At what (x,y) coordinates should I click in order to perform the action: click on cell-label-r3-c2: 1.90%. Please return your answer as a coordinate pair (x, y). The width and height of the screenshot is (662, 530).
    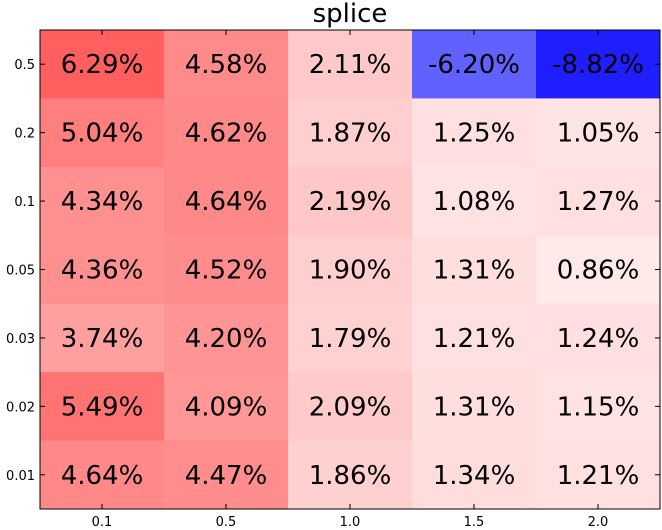
    Looking at the image, I should click on (350, 271).